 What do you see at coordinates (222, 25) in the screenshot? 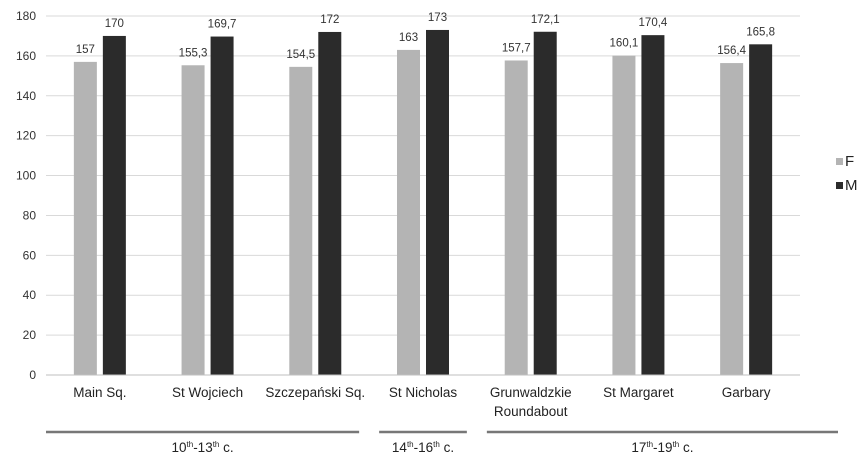
I see `data-label: 169,7` at bounding box center [222, 25].